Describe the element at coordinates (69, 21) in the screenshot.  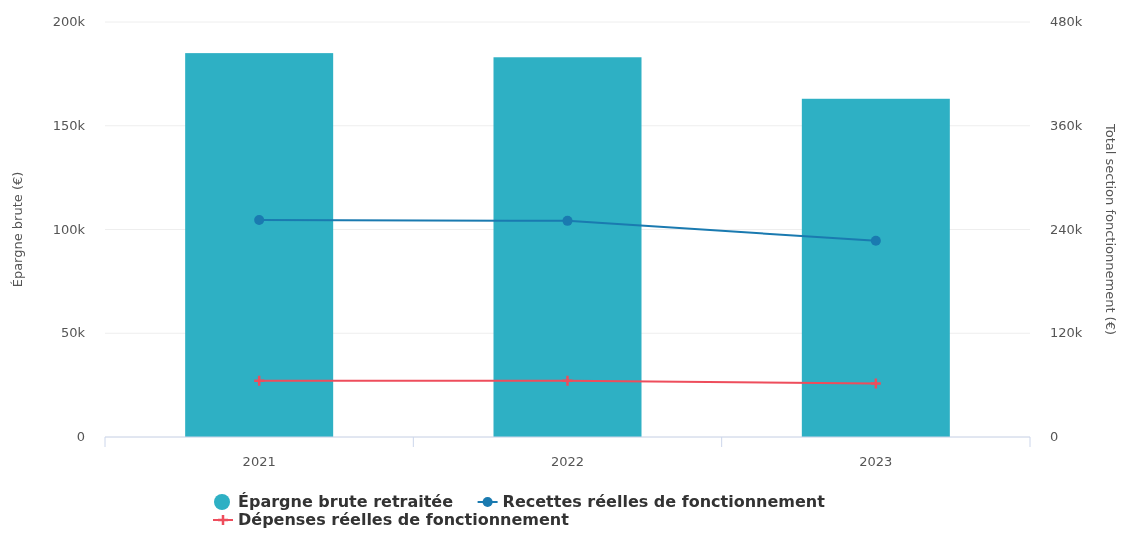
I see `y-tick-label: 200k` at that location.